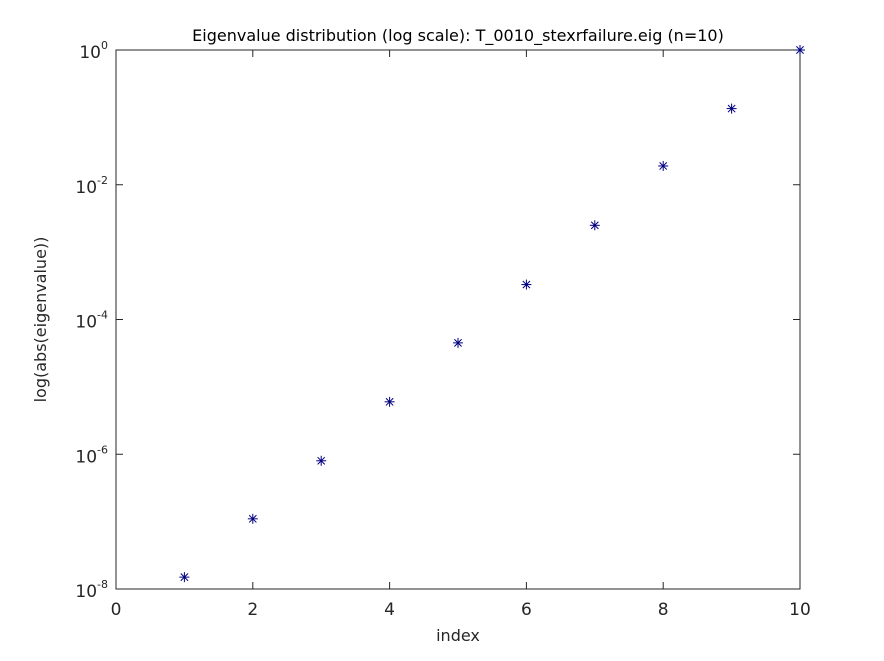 The height and width of the screenshot is (661, 884). Describe the element at coordinates (91, 186) in the screenshot. I see `y-tick-label: 10⁻²` at that location.